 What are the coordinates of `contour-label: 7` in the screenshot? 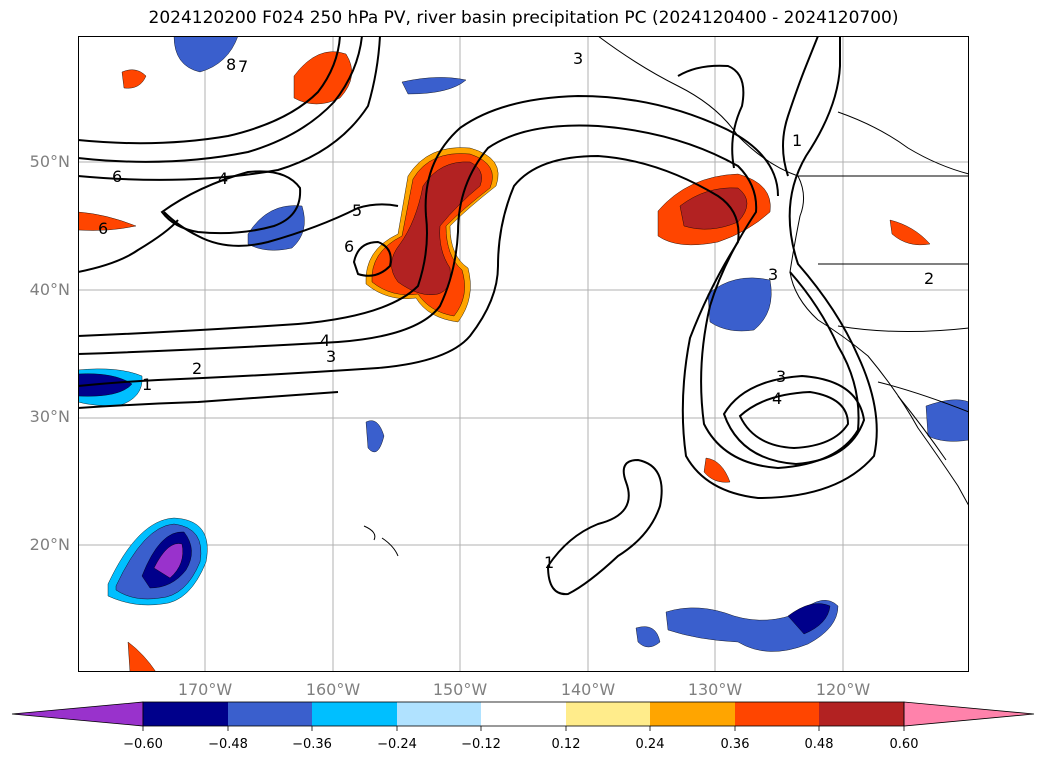 It's located at (243, 66).